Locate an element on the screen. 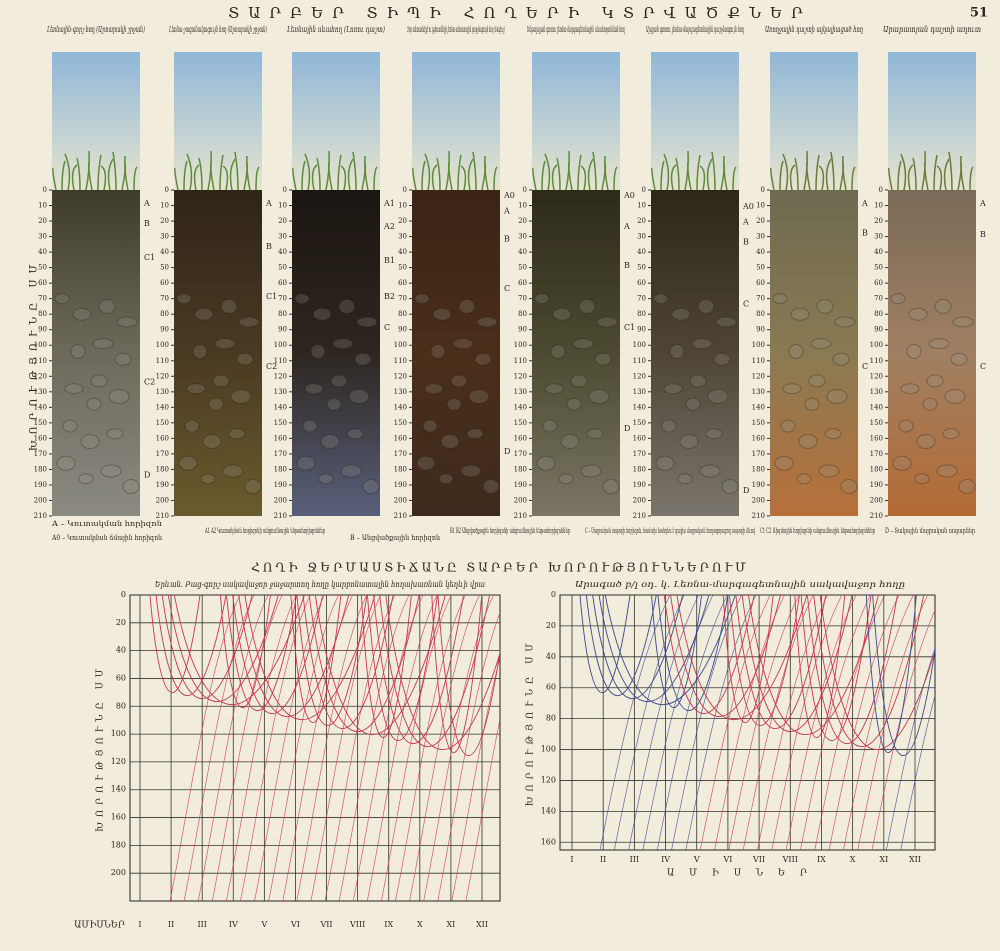 The height and width of the screenshot is (951, 1000). depth-tick-label: 170 is located at coordinates (520, 454).